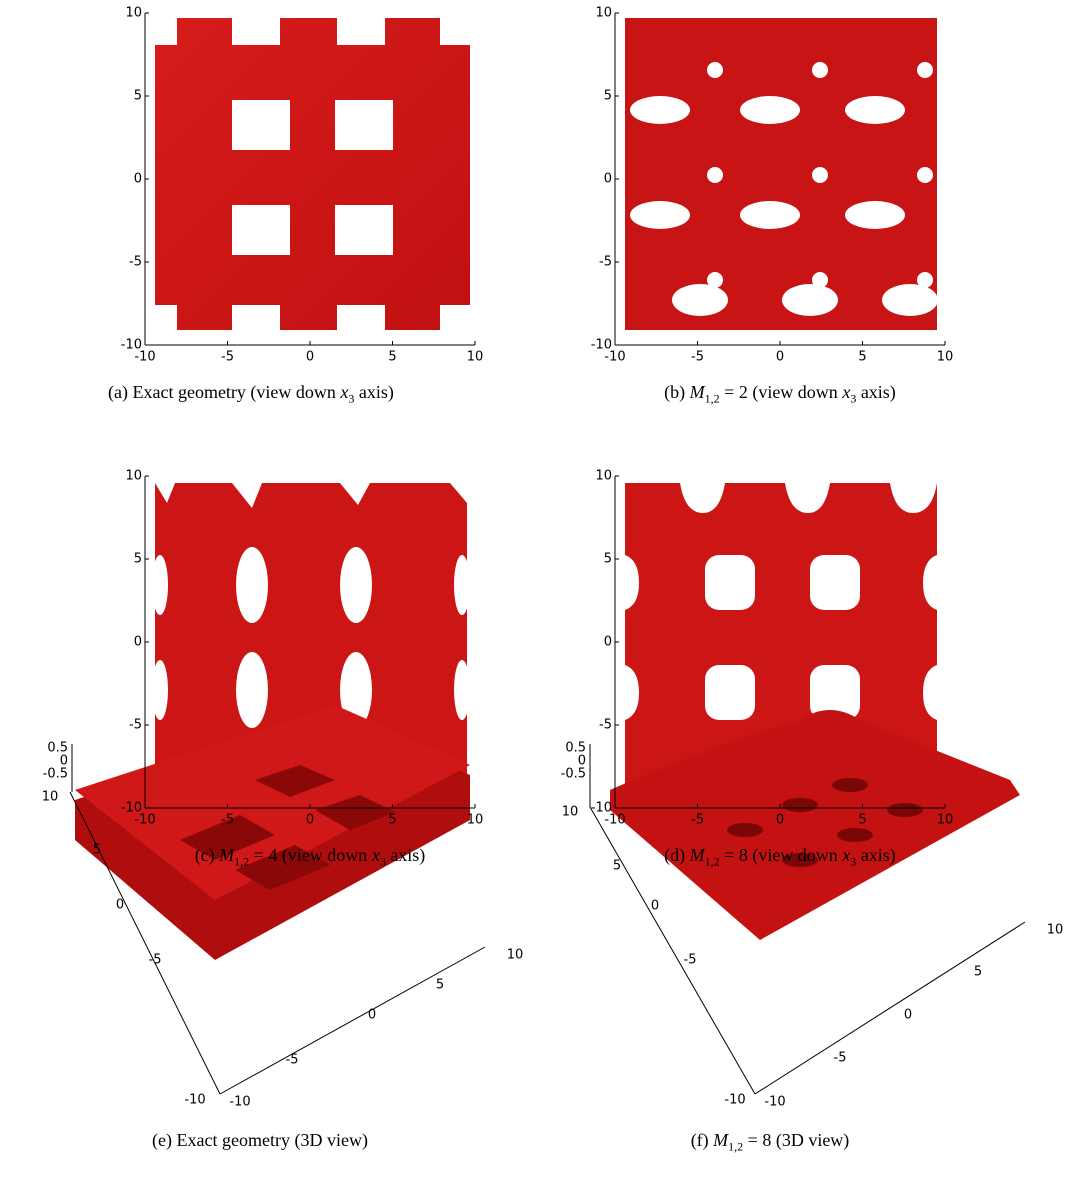 This screenshot has height=1180, width=1069. What do you see at coordinates (781, 855) in the screenshot?
I see `caption-text: = 8 (view down` at bounding box center [781, 855].